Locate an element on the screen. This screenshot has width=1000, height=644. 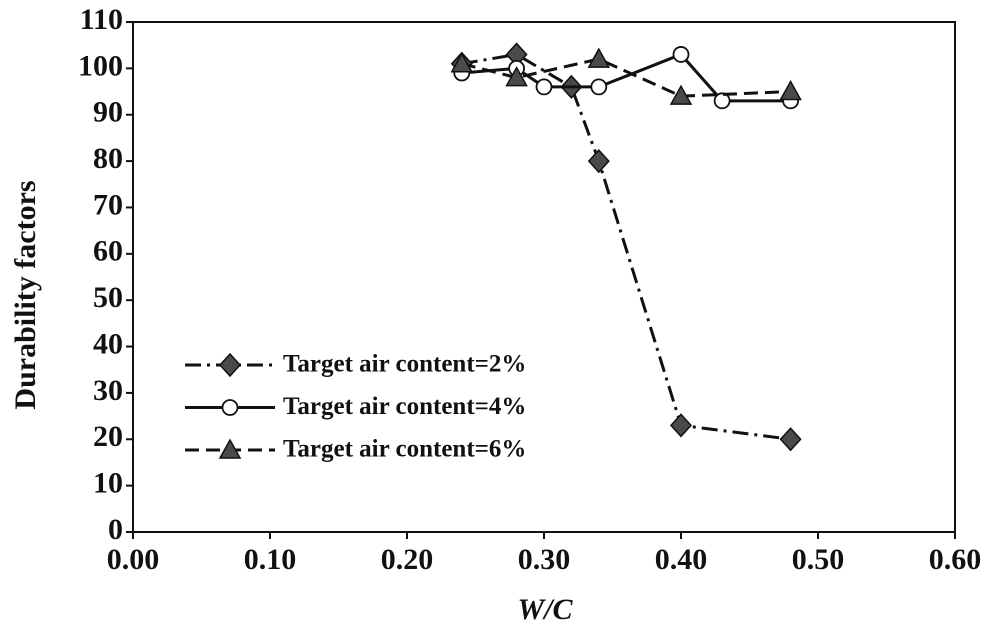
y-tick-label: 30 is located at coordinates (108, 390).